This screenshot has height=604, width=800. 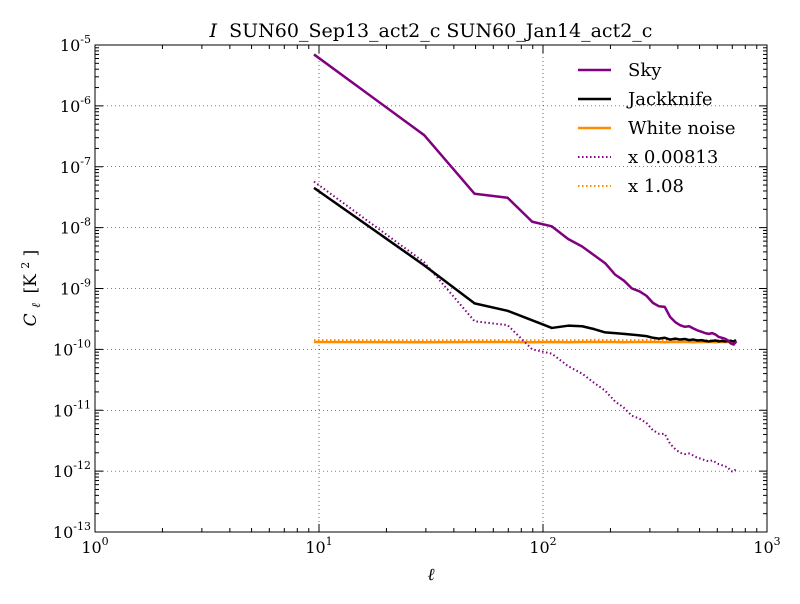 I want to click on legend-label: White noise, so click(x=682, y=128).